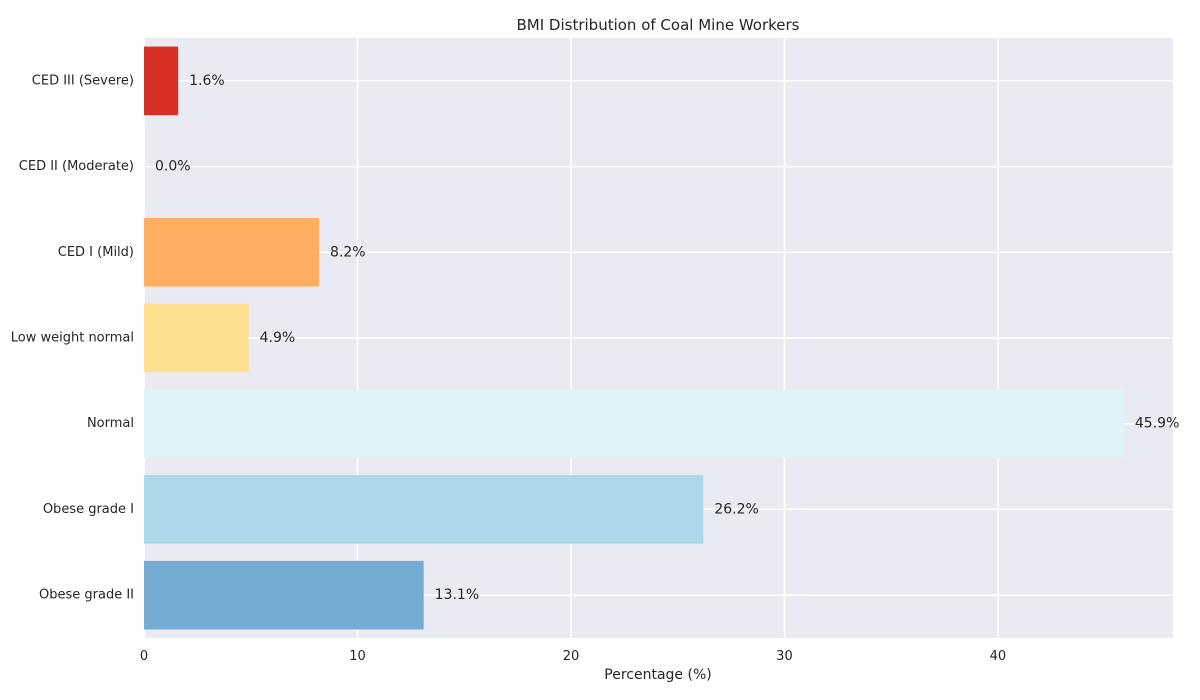  I want to click on chart-title: BMI Distribution of Coal Mine Workers, so click(658, 25).